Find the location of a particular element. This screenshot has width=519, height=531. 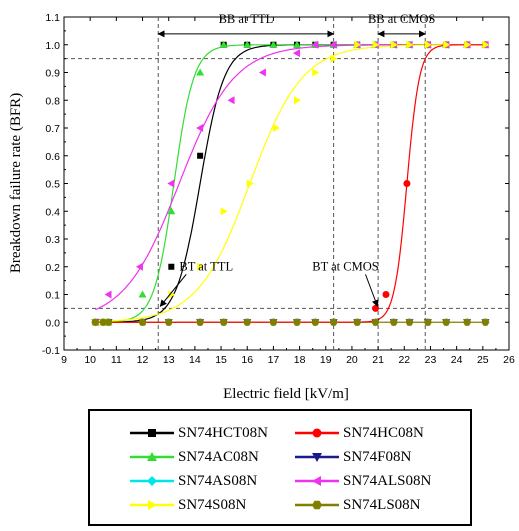

y-tick-label: 0.2 is located at coordinates (52, 268).